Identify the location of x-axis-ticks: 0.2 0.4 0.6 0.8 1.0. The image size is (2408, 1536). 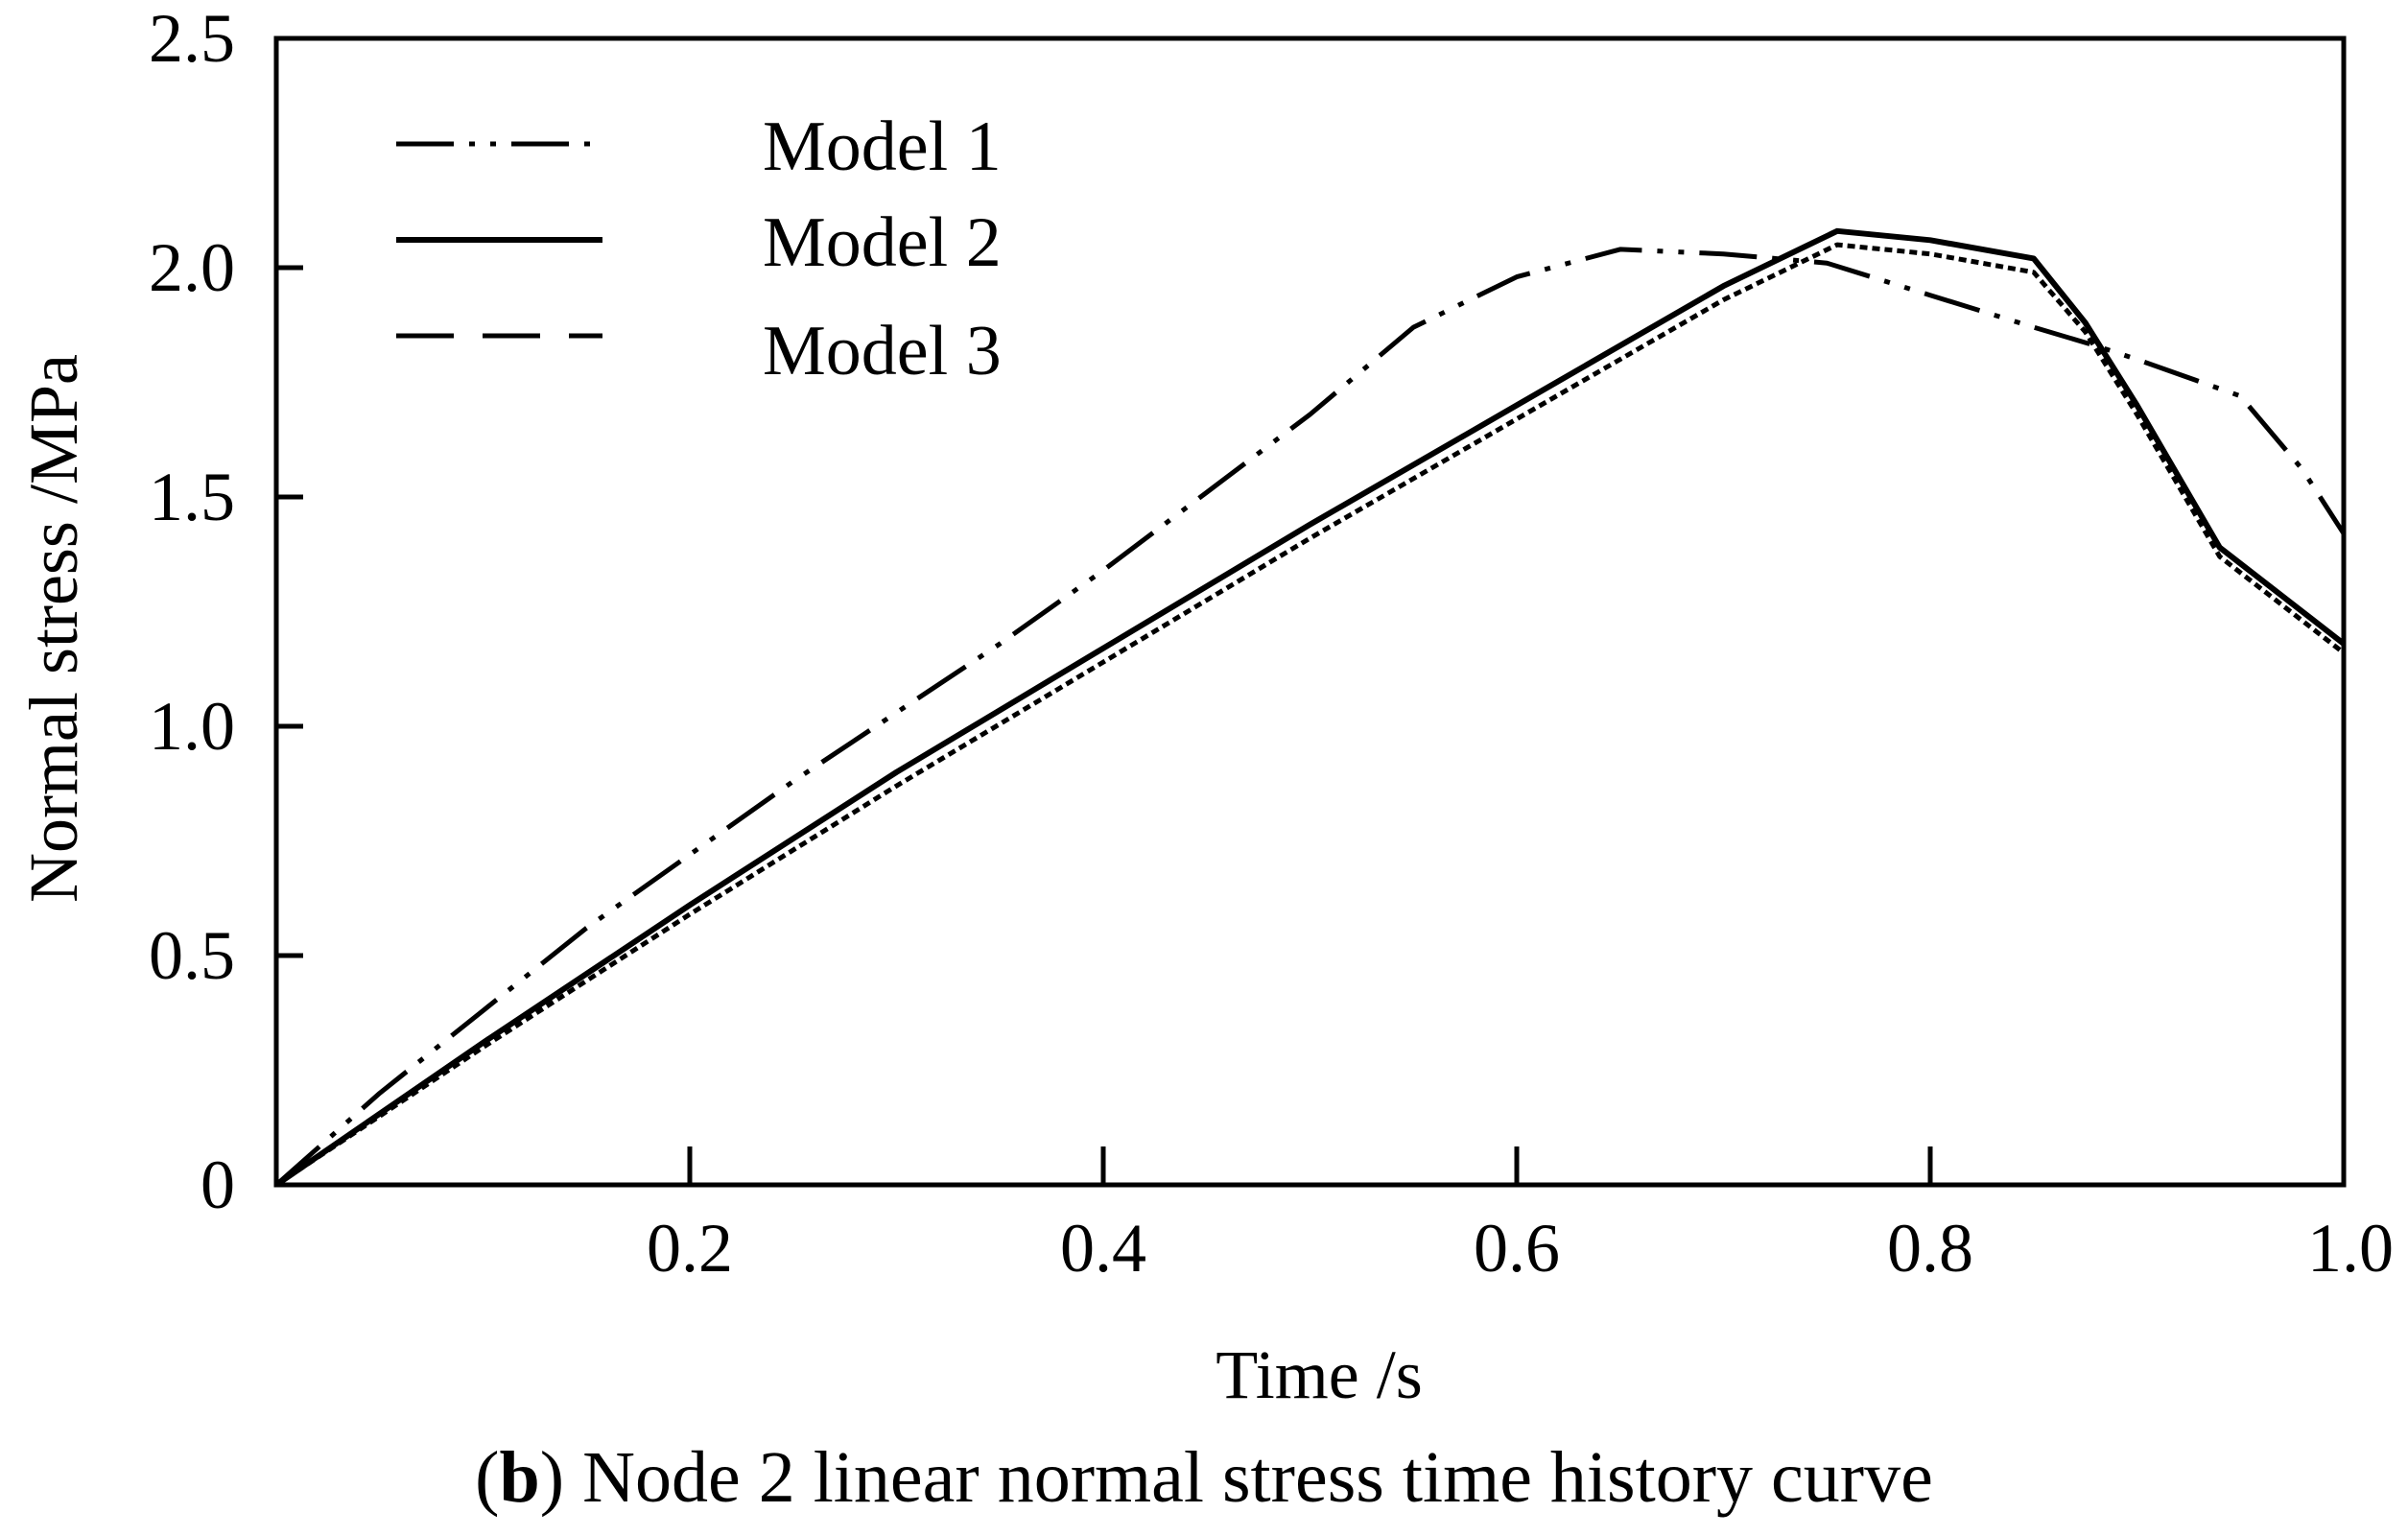
(1520, 1216).